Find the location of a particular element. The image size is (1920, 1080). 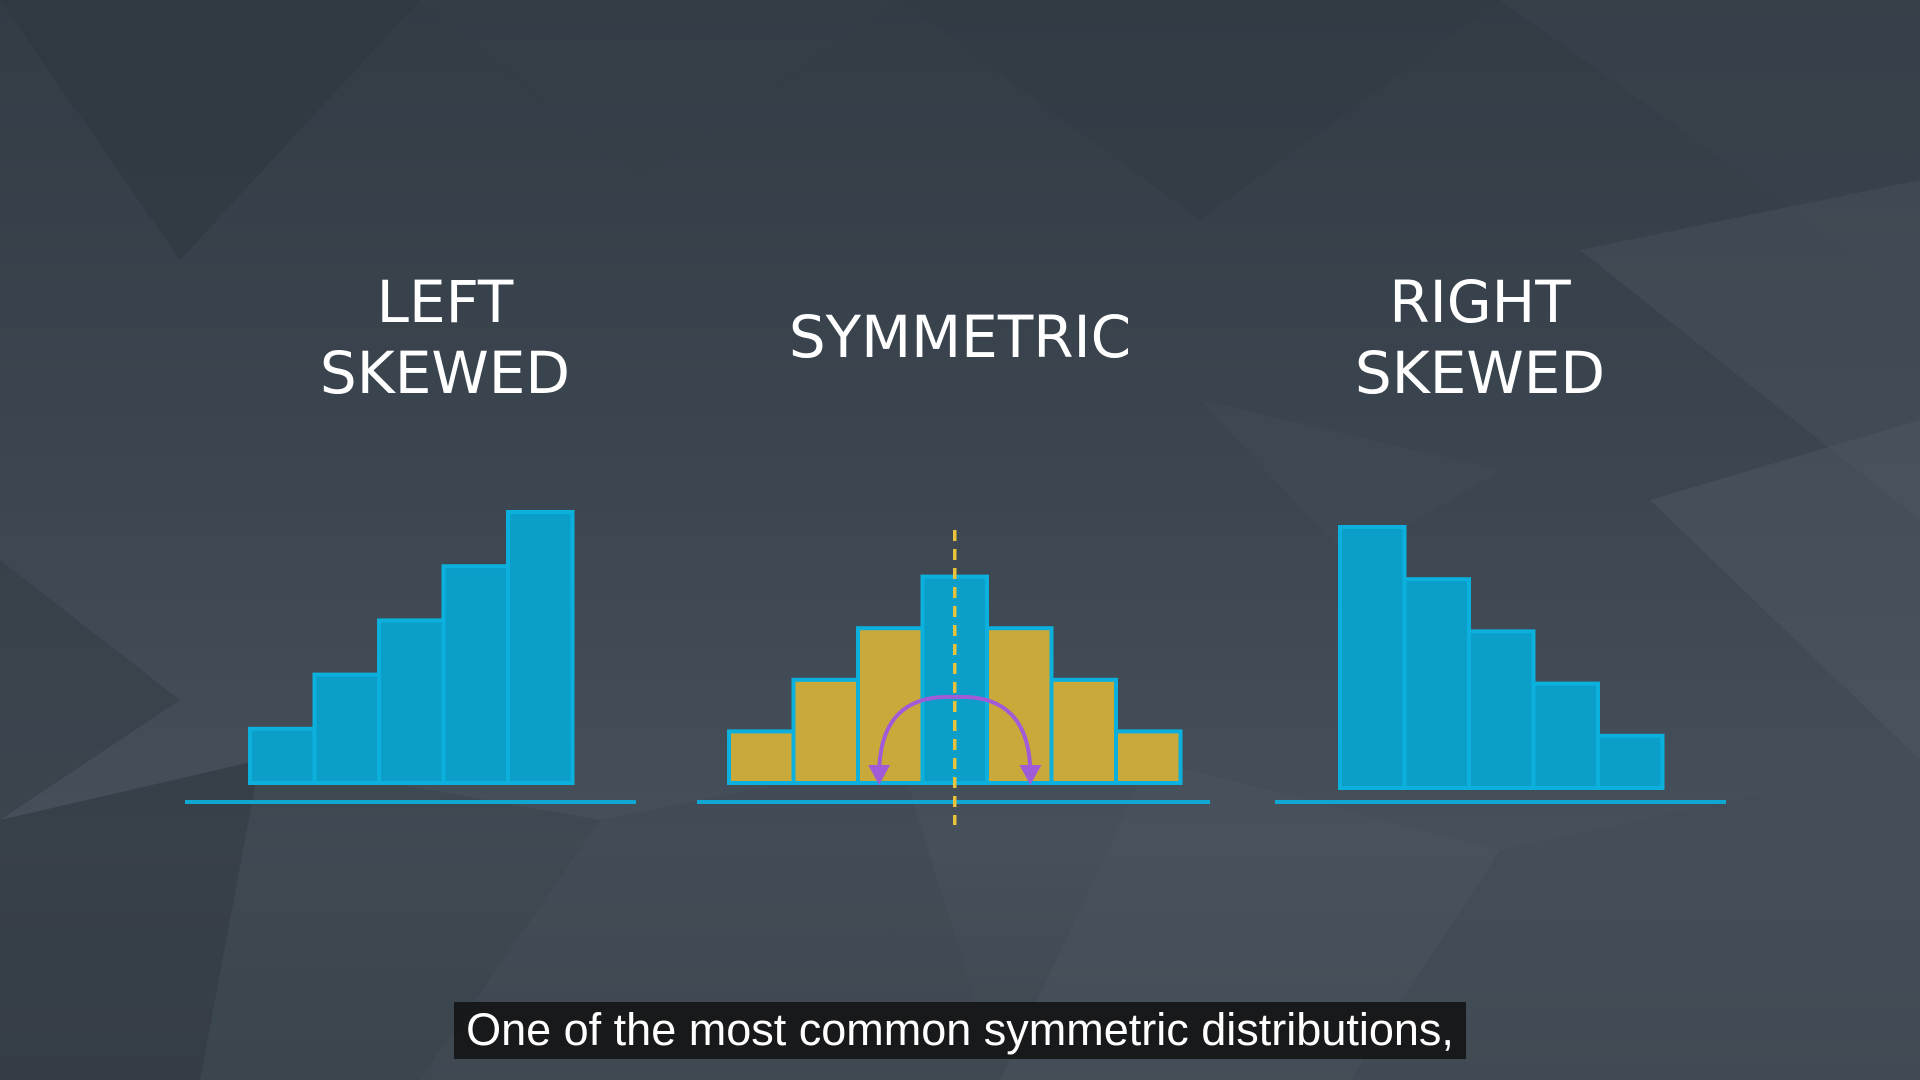

symmetry-arc-right is located at coordinates (993, 735).